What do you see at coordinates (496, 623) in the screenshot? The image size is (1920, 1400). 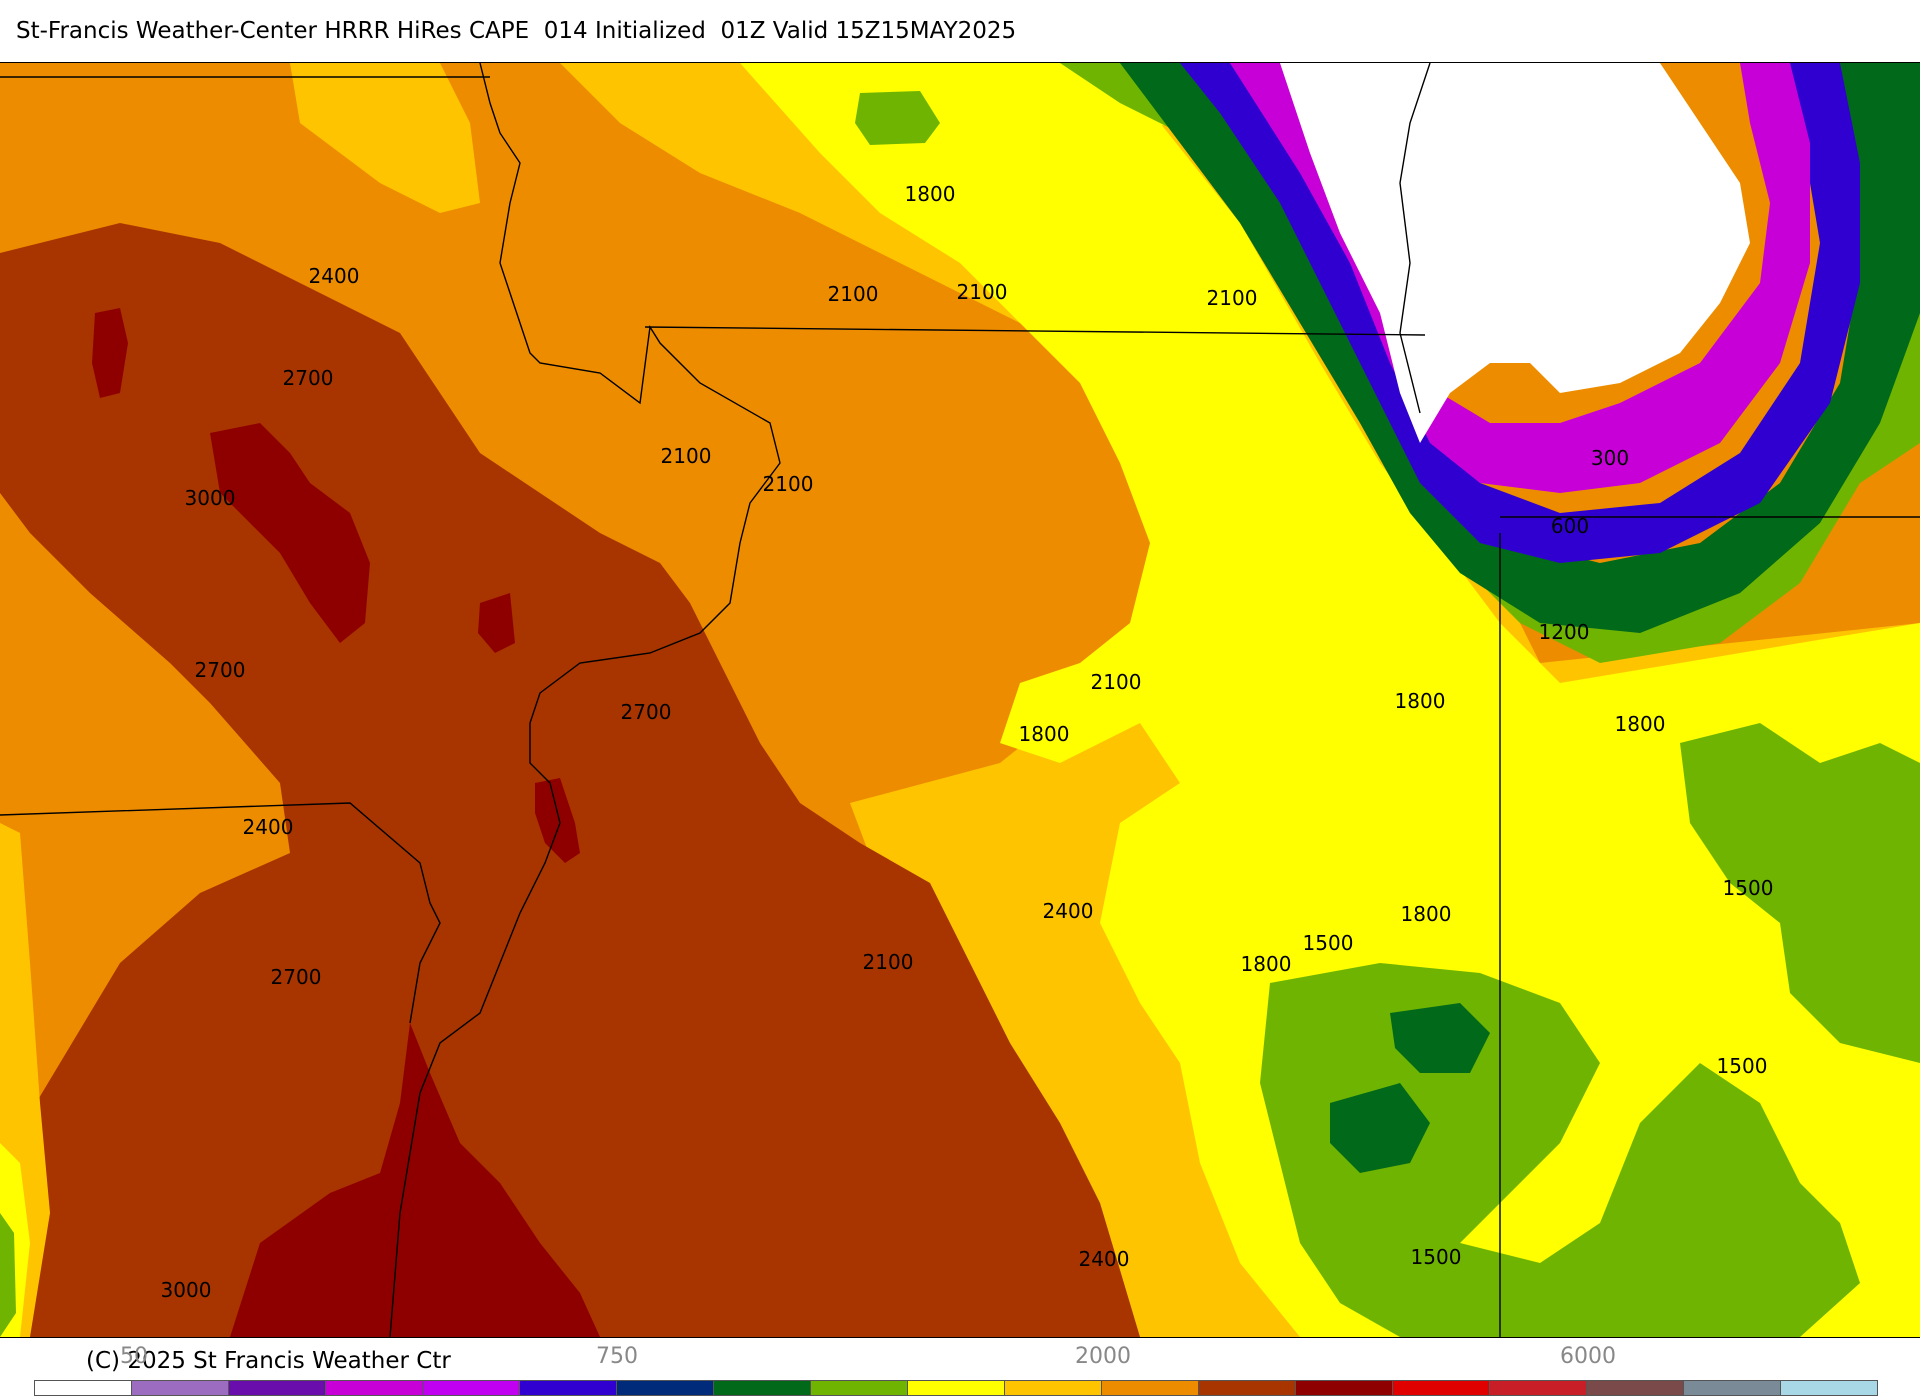 I see `cape-field-3000-c` at bounding box center [496, 623].